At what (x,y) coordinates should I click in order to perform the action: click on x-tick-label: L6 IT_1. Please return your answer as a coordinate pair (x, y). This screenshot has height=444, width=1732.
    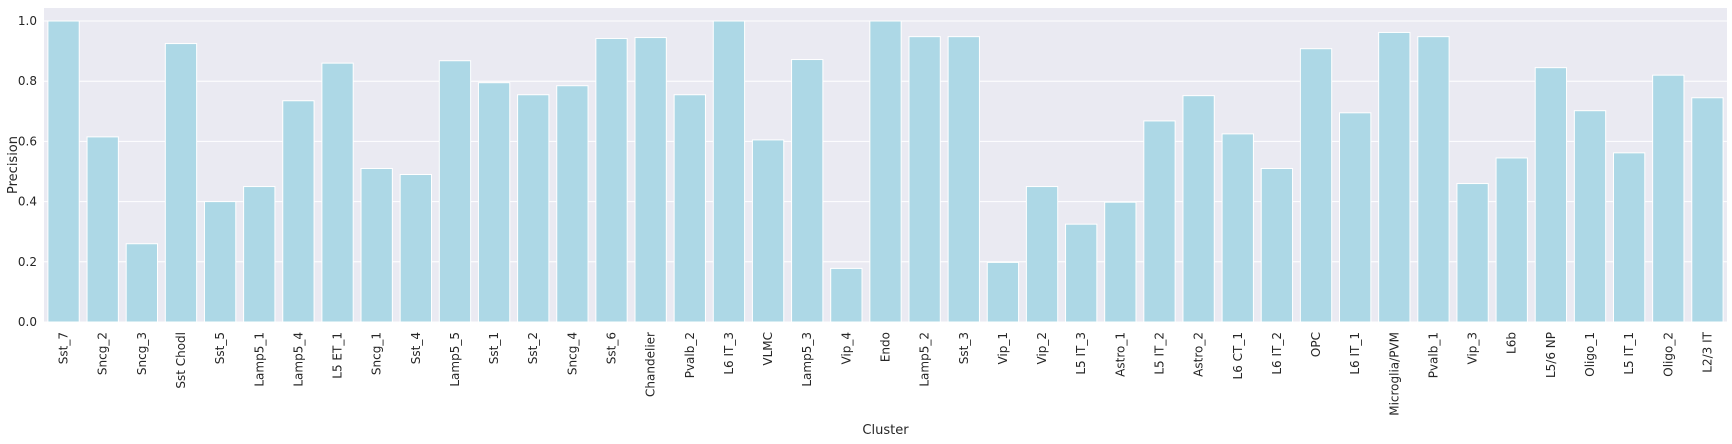
    Looking at the image, I should click on (1355, 353).